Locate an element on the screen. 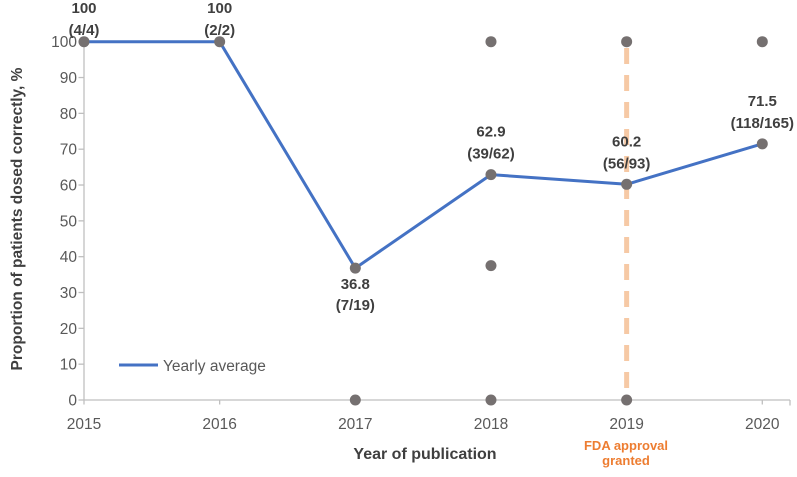  point-value-label: 36.8 is located at coordinates (355, 284).